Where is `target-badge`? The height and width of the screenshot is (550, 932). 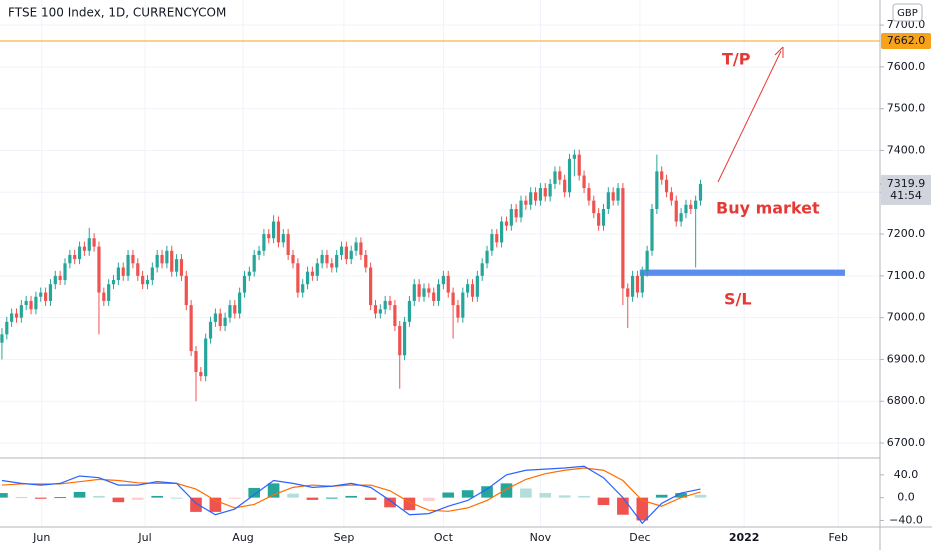 target-badge is located at coordinates (906, 40).